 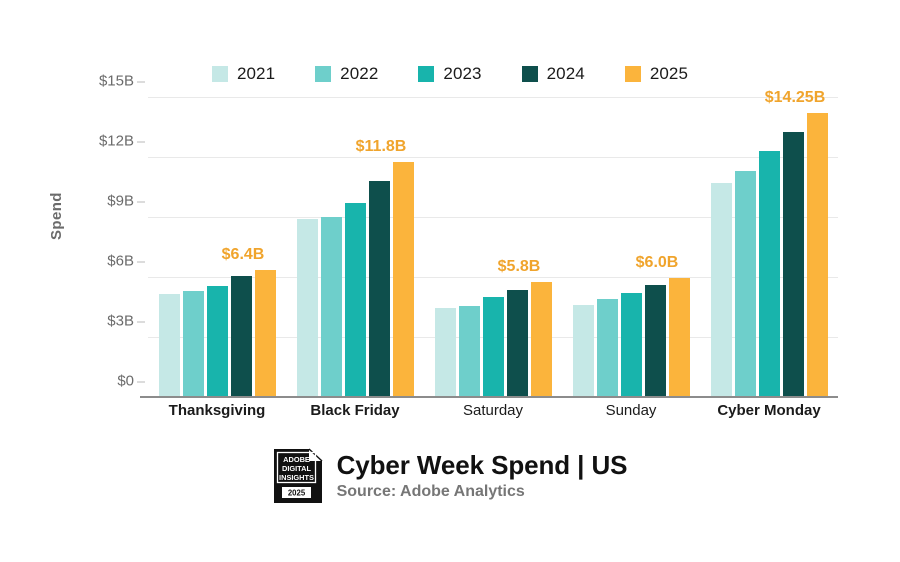 I want to click on value-label: $6.0B, so click(x=657, y=262).